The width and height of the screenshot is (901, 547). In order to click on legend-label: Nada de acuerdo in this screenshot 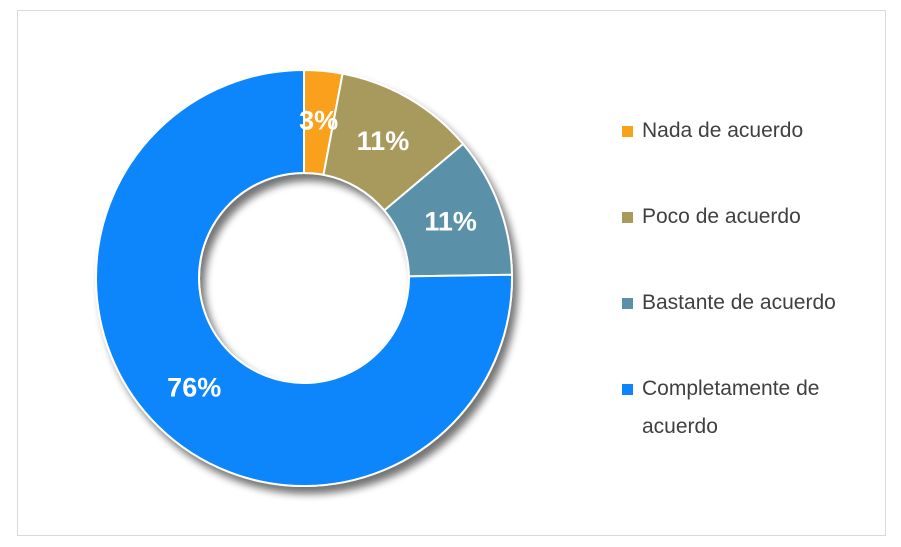, I will do `click(723, 130)`.